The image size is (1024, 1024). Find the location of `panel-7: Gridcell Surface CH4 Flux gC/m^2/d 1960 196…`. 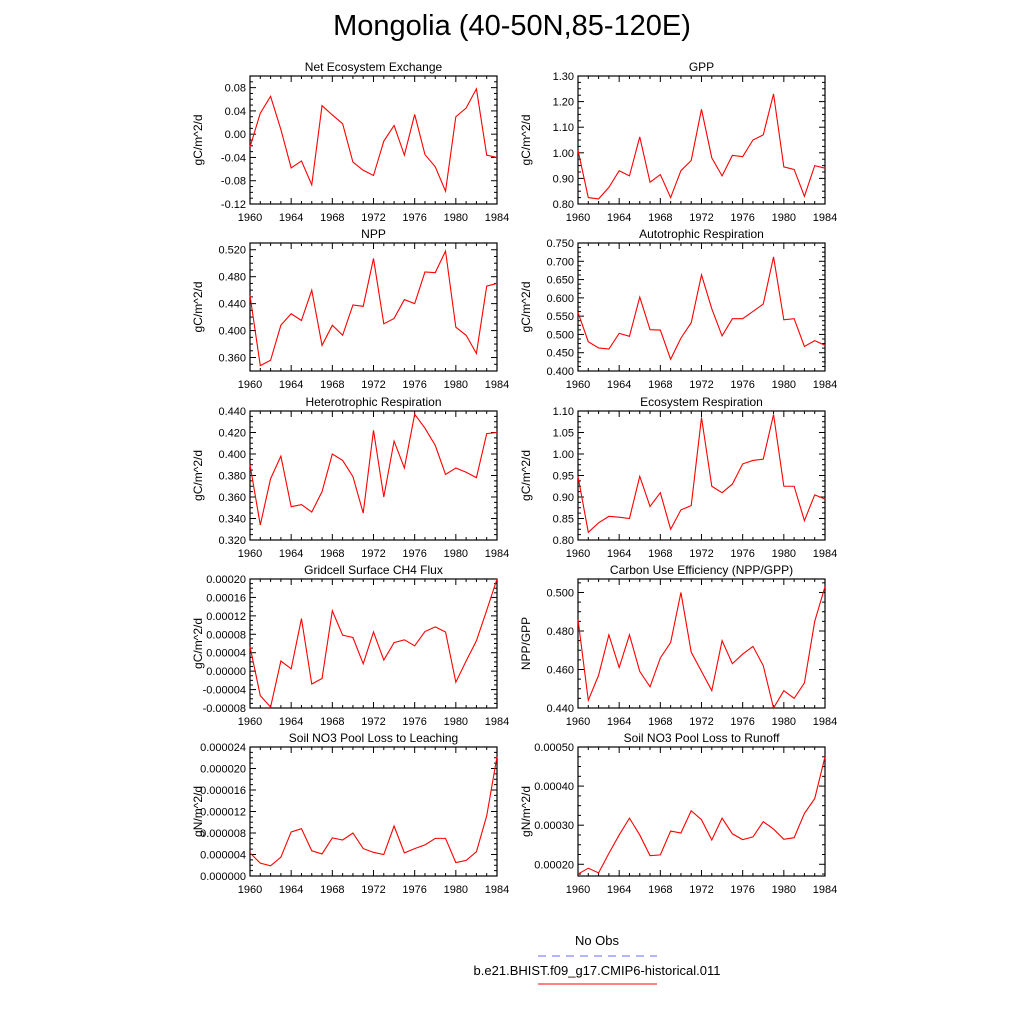

panel-7: Gridcell Surface CH4 Flux gC/m^2/d 1960 196… is located at coordinates (350, 645).